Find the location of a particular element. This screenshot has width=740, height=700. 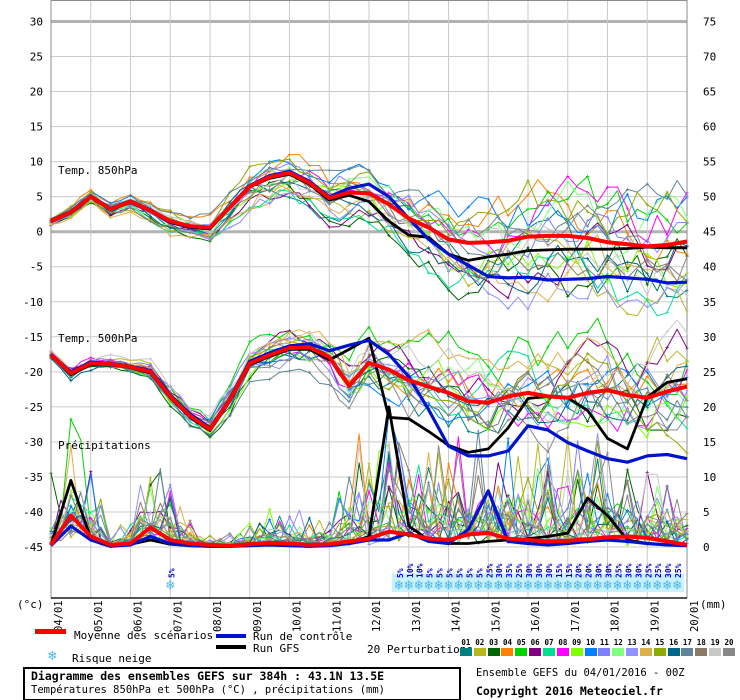

perturbation-swatch: 12 is located at coordinates (618, 647).